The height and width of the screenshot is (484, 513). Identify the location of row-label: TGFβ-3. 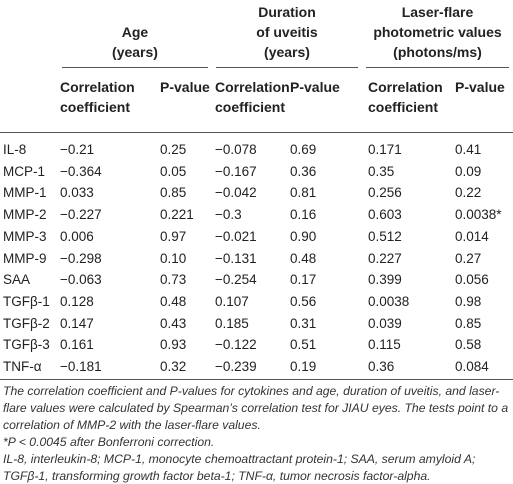
(26, 345).